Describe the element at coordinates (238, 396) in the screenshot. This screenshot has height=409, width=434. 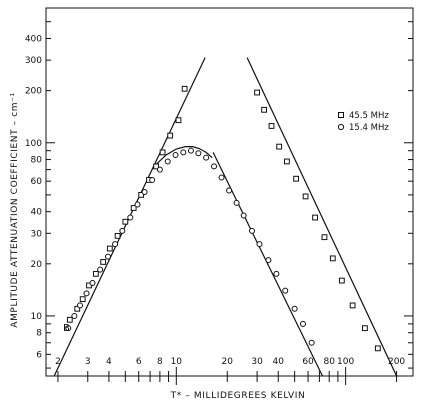
I see `x-axis-title: T* – MILLIDEGREES KELVIN` at that location.